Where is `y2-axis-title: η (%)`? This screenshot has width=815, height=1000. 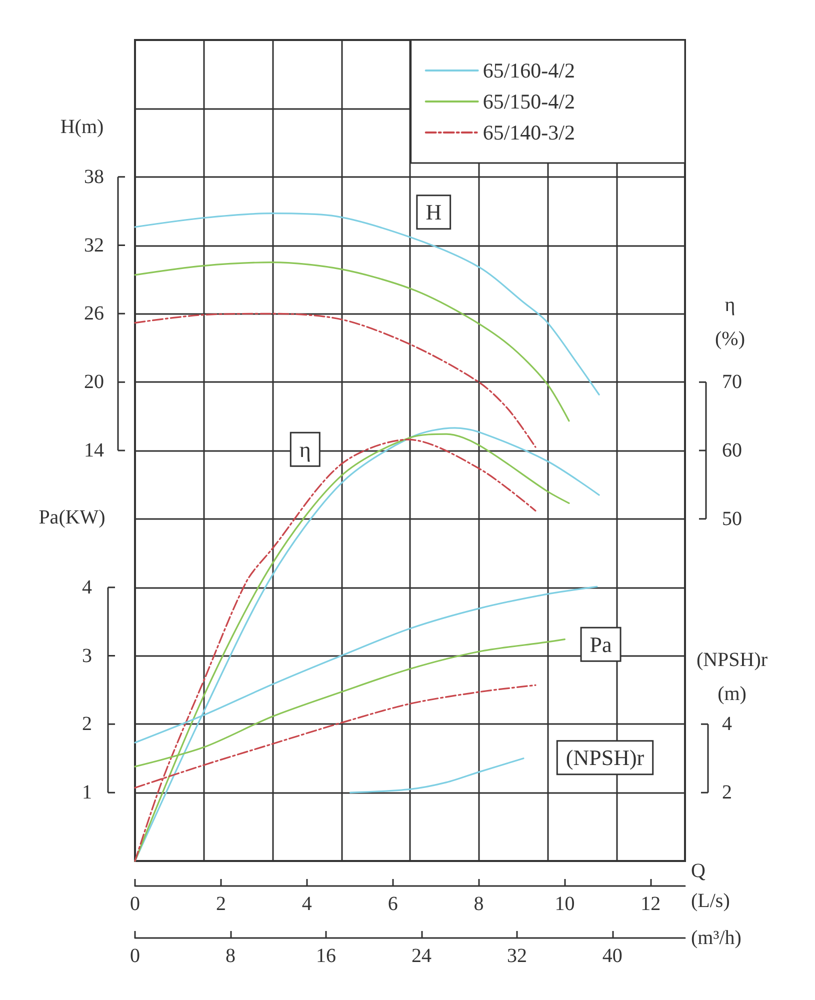
y2-axis-title: η (%) is located at coordinates (730, 322).